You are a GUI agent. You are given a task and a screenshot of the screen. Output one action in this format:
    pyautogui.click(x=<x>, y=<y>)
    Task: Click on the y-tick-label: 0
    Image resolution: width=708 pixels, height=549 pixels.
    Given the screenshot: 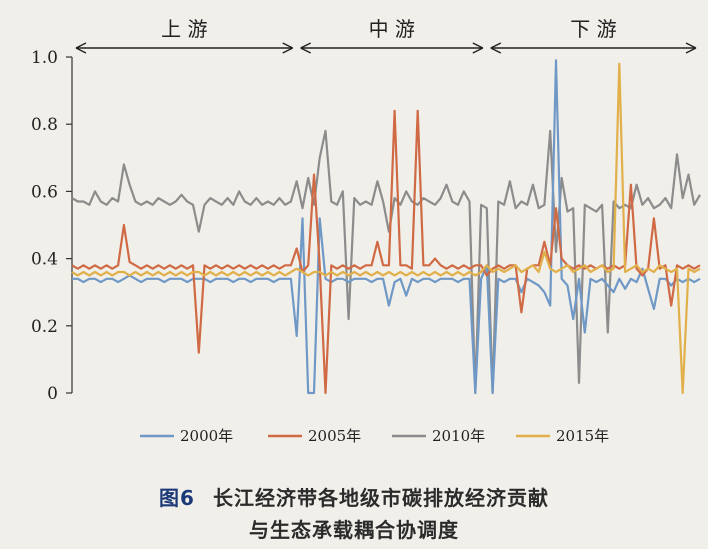 What is the action you would take?
    pyautogui.click(x=52, y=394)
    